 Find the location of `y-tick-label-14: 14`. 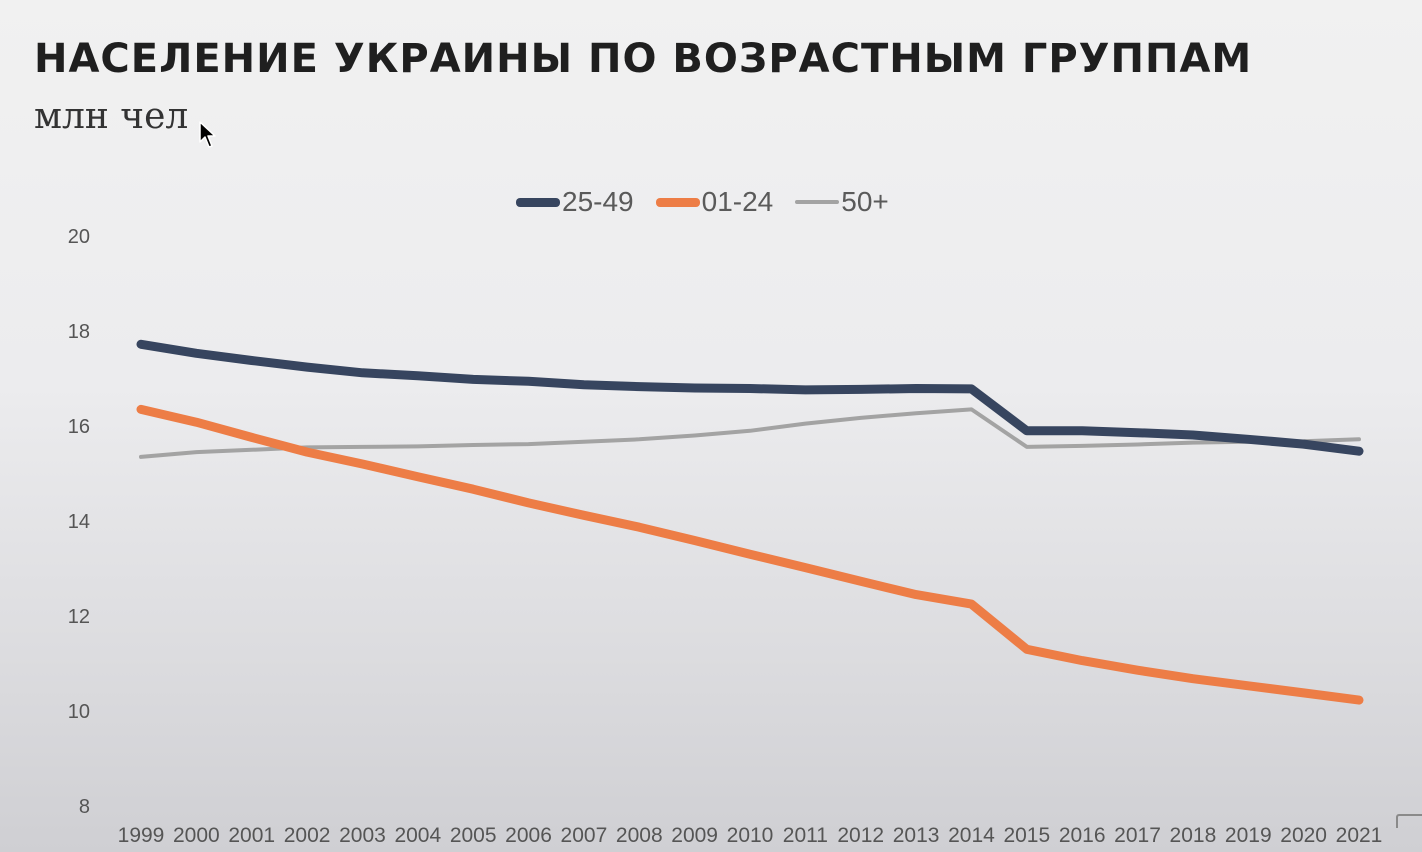

y-tick-label-14: 14 is located at coordinates (79, 522).